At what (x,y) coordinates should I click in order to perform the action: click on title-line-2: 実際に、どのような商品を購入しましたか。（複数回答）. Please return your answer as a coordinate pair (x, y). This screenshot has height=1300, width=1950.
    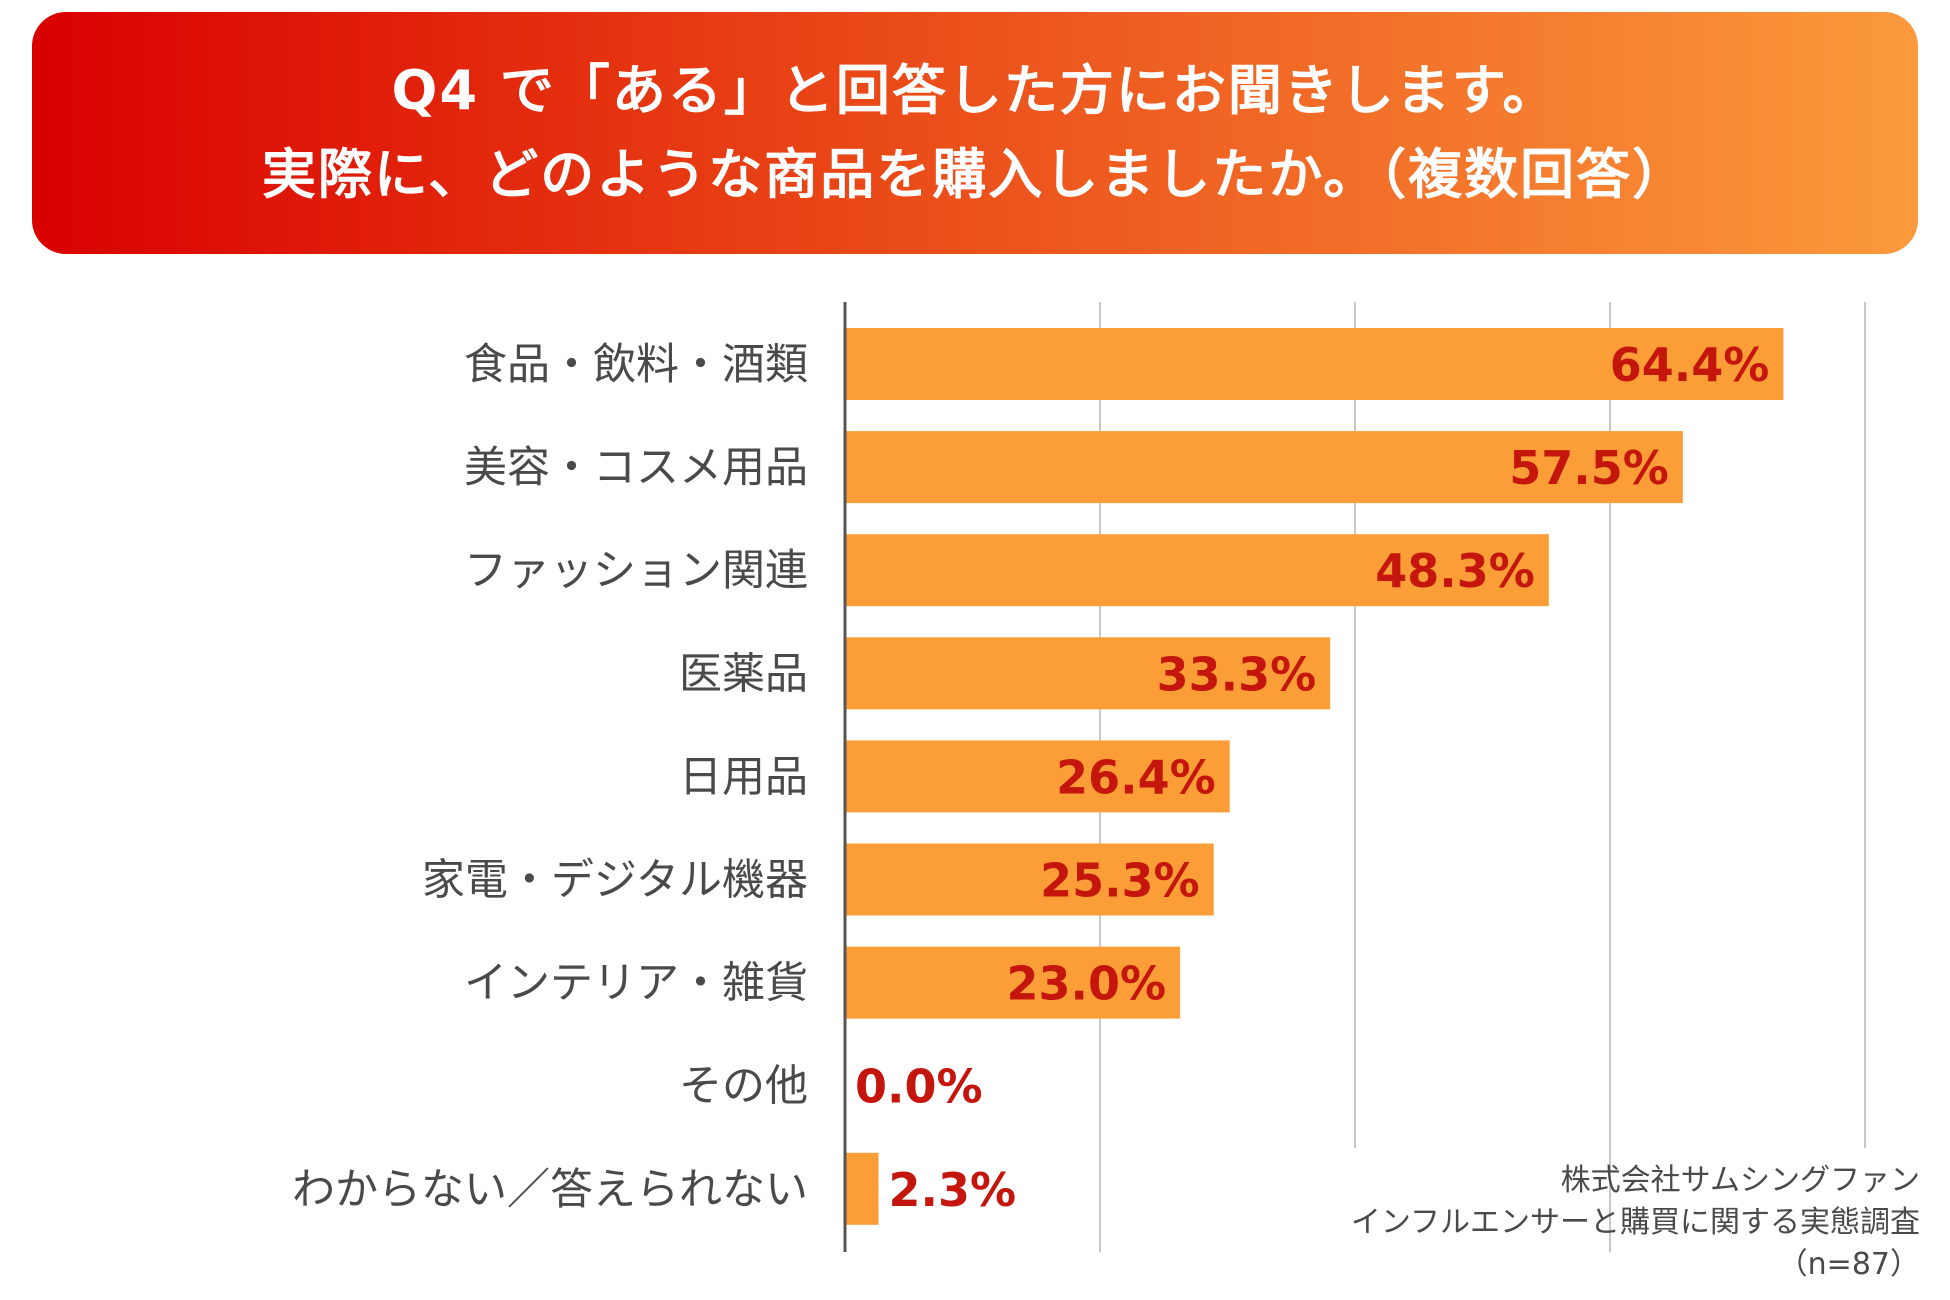
    Looking at the image, I should click on (975, 174).